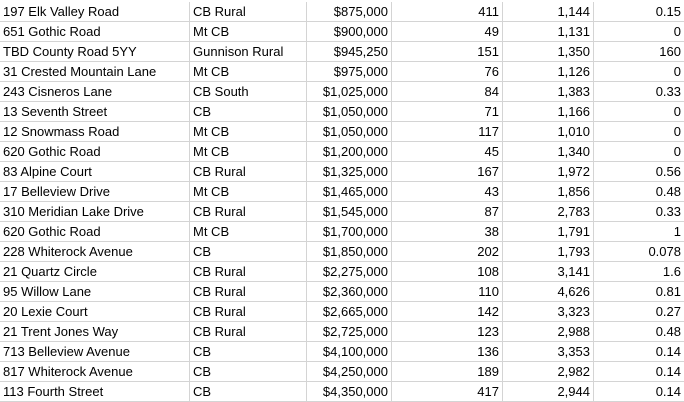 The height and width of the screenshot is (402, 684). What do you see at coordinates (548, 311) in the screenshot?
I see `cell: 3,323` at bounding box center [548, 311].